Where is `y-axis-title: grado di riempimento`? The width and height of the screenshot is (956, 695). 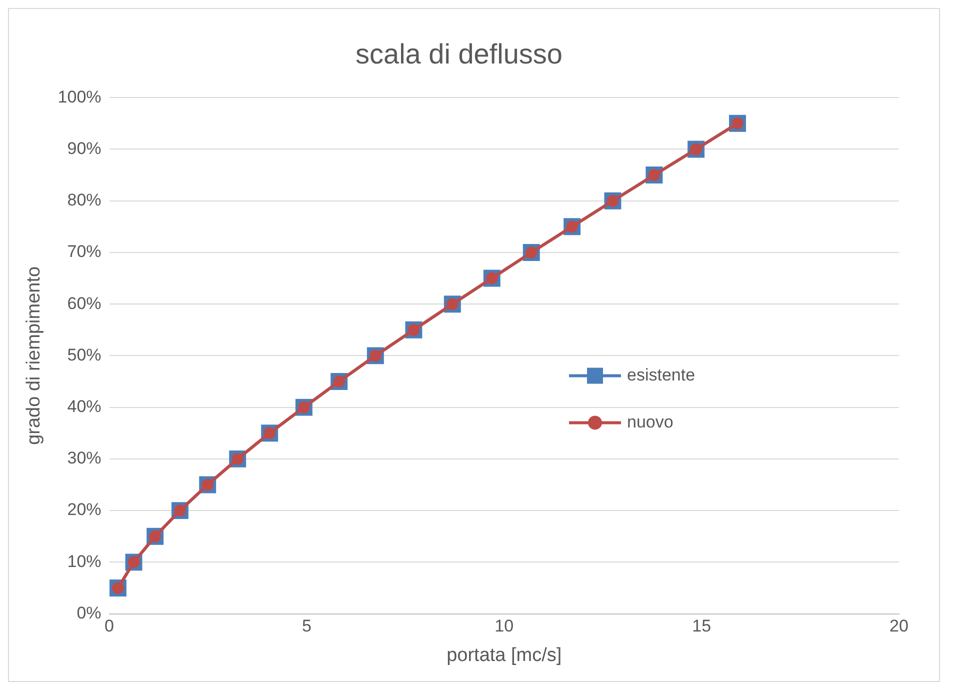
y-axis-title: grado di riempimento is located at coordinates (34, 355).